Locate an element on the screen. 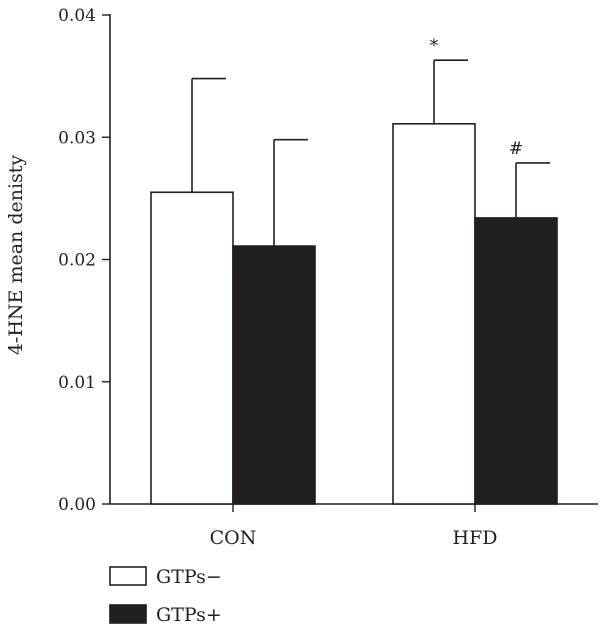 This screenshot has width=600, height=642. significance-marker: * is located at coordinates (434, 46).